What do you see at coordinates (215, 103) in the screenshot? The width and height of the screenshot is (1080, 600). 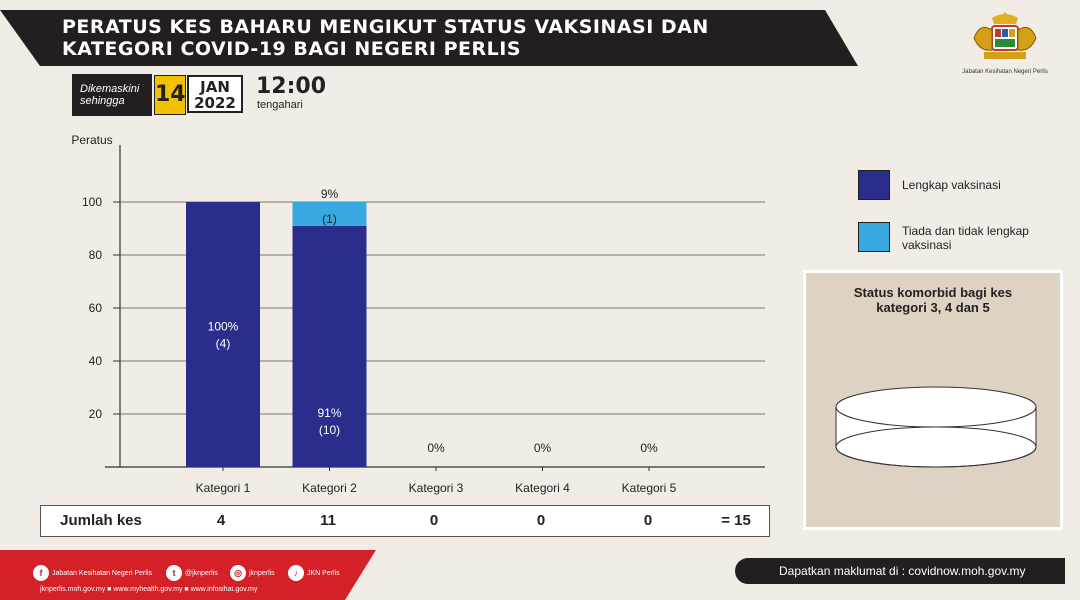 I see `calendar-year: 2022` at bounding box center [215, 103].